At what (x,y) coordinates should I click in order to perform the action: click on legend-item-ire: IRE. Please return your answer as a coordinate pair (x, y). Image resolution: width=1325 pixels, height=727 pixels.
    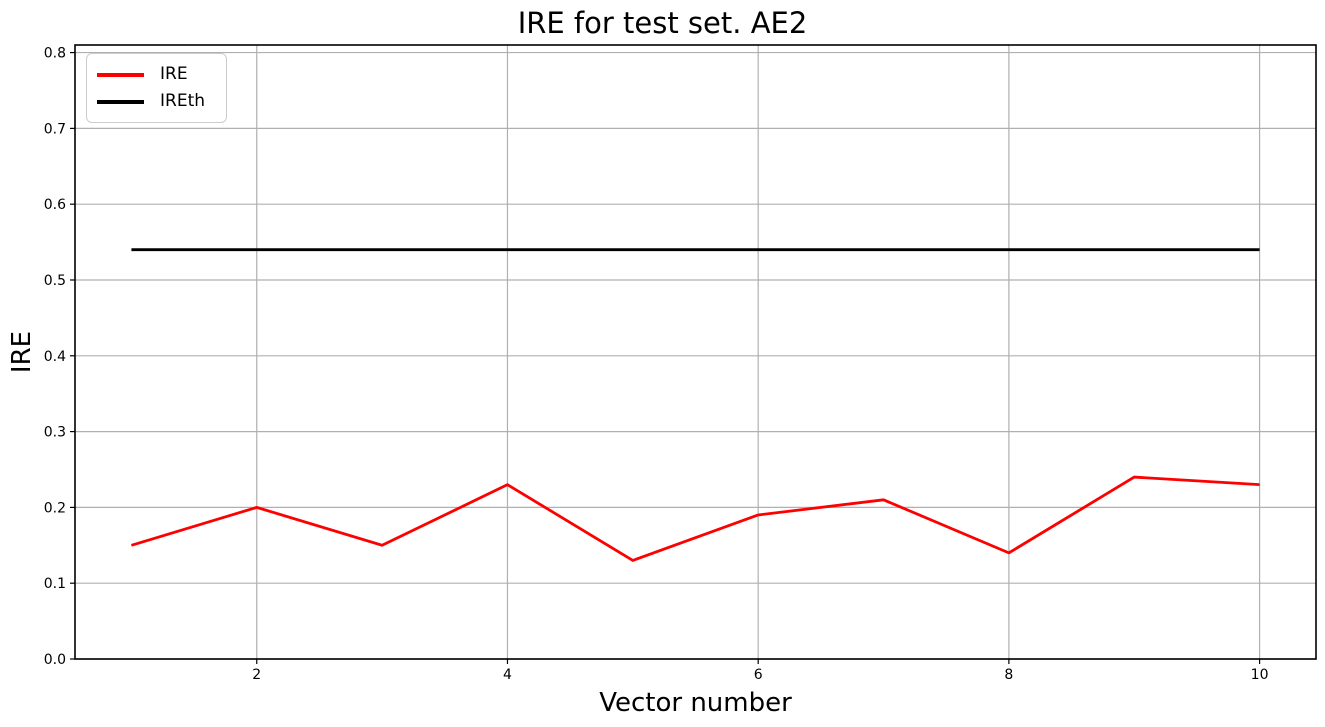
    Looking at the image, I should click on (156, 75).